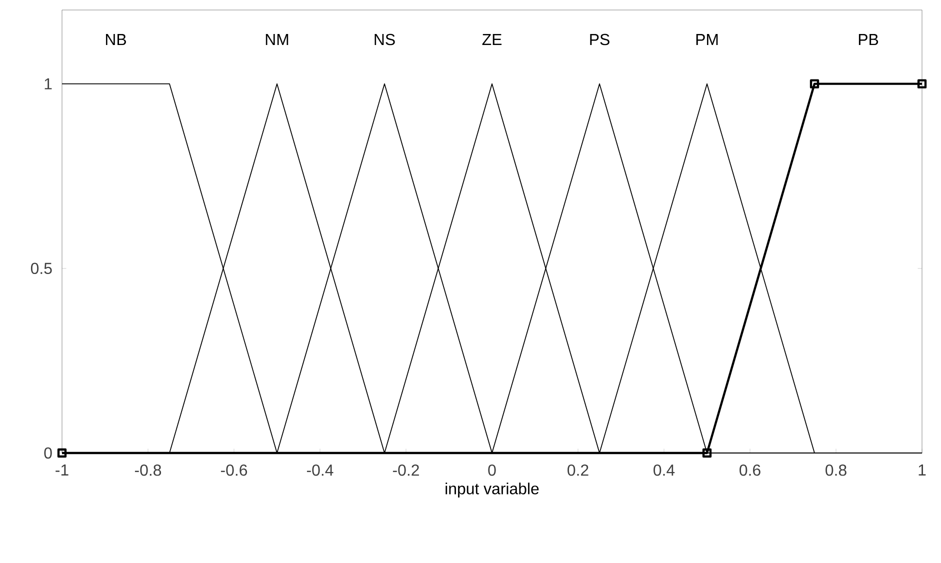 This screenshot has height=563, width=941. I want to click on x-axis-title: input variable, so click(492, 490).